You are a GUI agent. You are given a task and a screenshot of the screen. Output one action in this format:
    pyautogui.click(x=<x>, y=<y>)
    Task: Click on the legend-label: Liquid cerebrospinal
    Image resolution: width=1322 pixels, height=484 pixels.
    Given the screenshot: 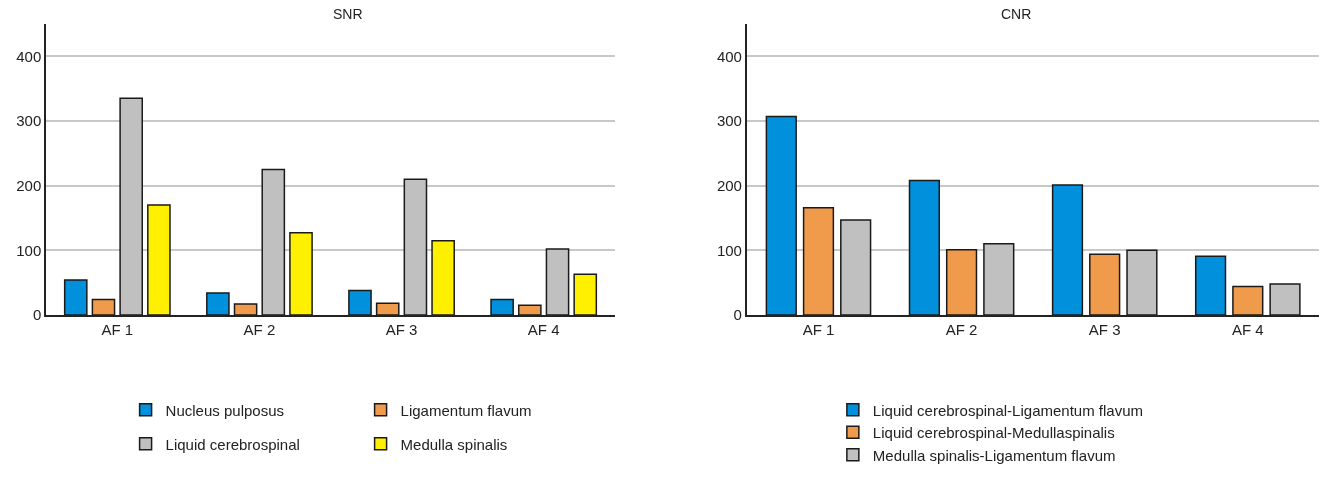 What is the action you would take?
    pyautogui.click(x=232, y=444)
    